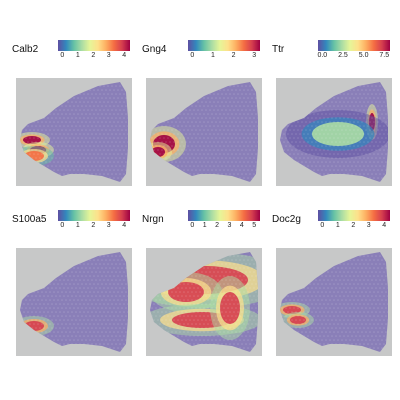  I want to click on panel-gng4: Gng4 0 1 2 3, so click(200, 114).